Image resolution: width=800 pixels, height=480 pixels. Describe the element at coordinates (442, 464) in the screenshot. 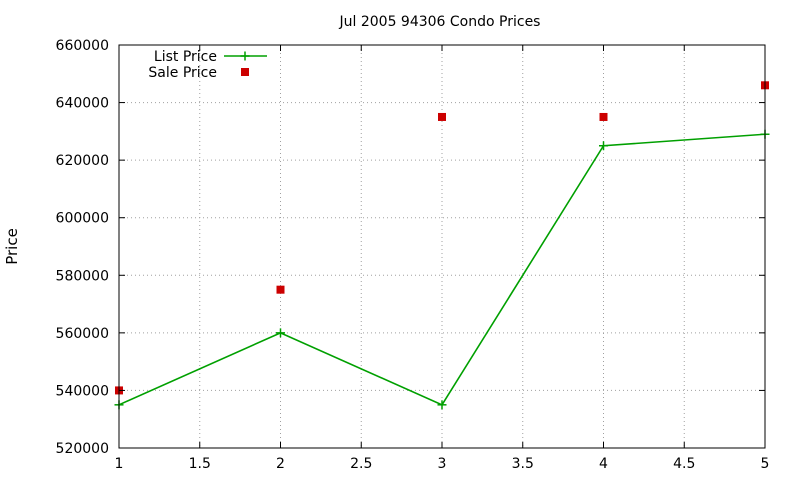

I see `x-tick-label: 3` at that location.